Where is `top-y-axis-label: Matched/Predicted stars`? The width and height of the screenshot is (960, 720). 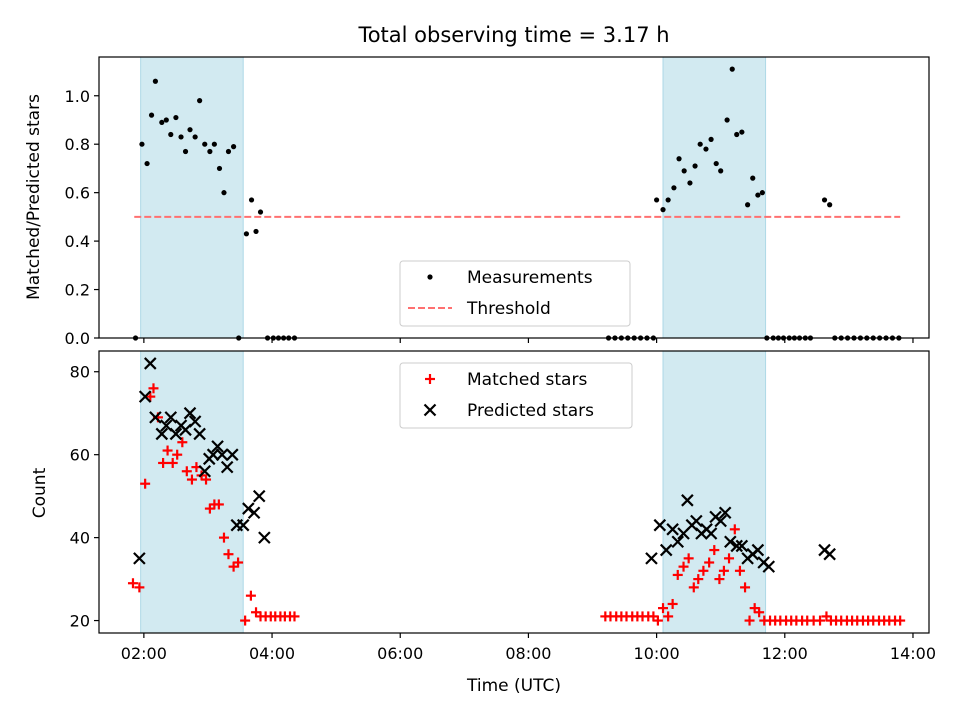
top-y-axis-label: Matched/Predicted stars is located at coordinates (34, 197).